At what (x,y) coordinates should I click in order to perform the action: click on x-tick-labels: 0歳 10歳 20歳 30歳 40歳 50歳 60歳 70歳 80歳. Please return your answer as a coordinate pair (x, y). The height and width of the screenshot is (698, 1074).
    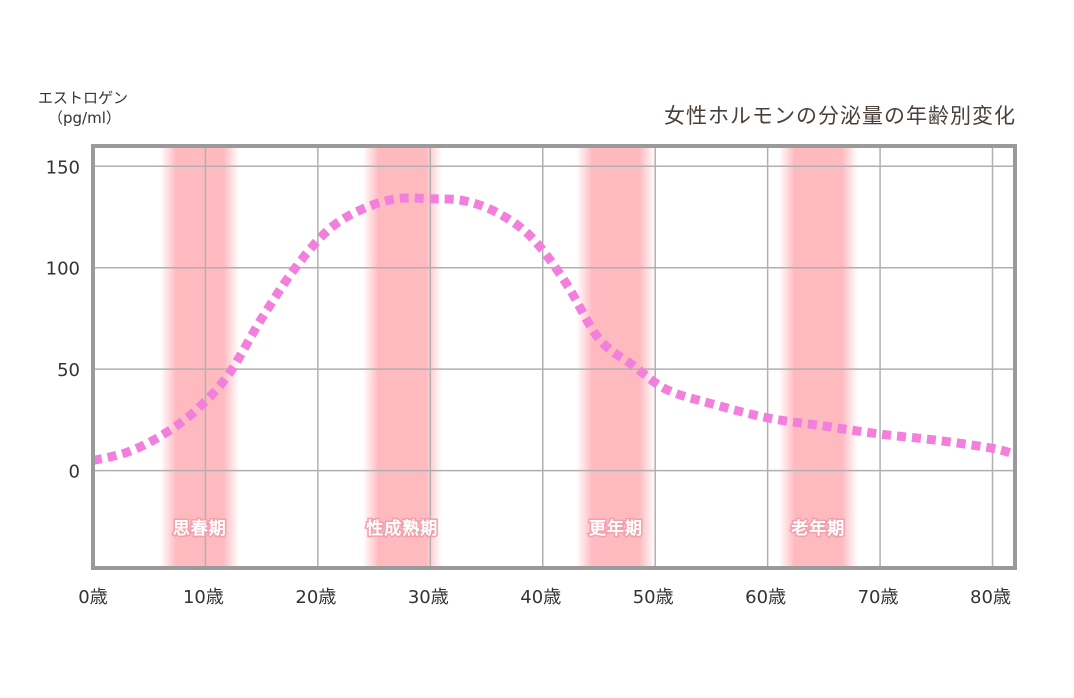
    Looking at the image, I should click on (544, 597).